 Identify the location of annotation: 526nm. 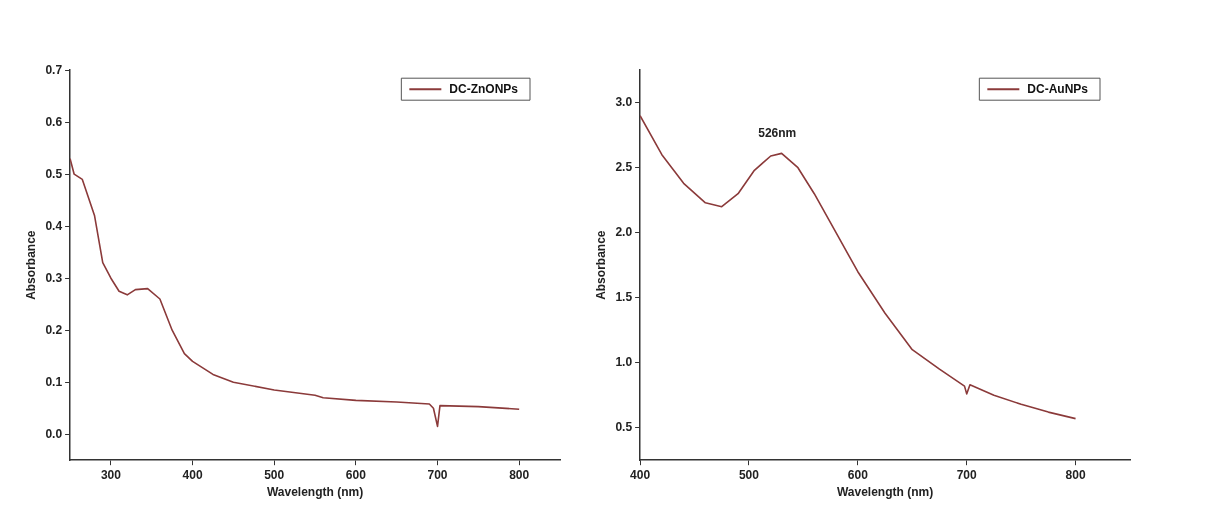
(777, 133).